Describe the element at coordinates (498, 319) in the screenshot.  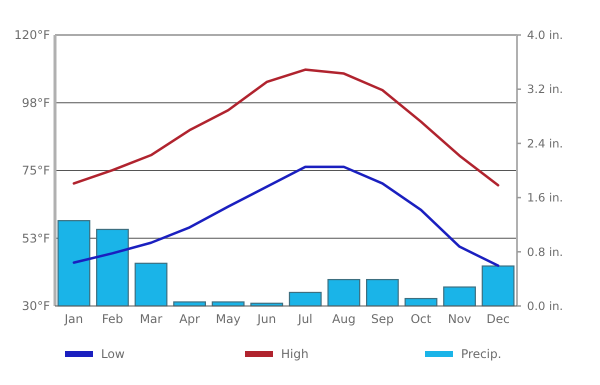
I see `x-tick-label: Dec` at that location.